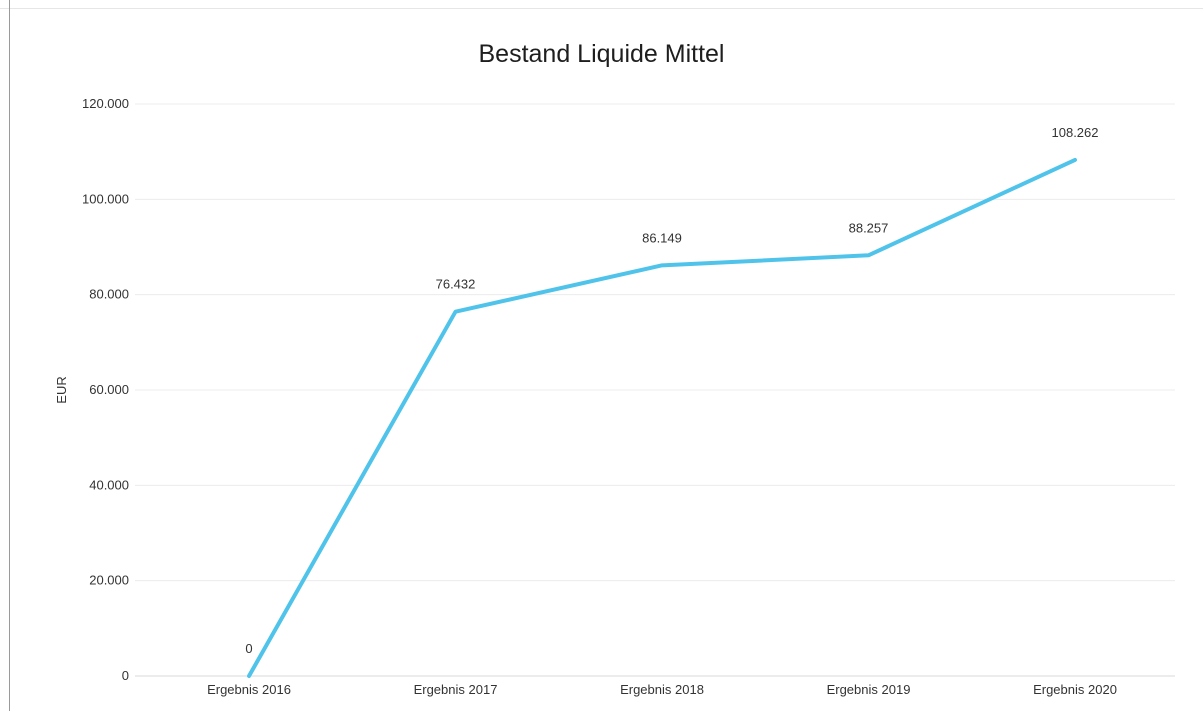 Image resolution: width=1203 pixels, height=711 pixels. I want to click on data-label: 0, so click(248, 648).